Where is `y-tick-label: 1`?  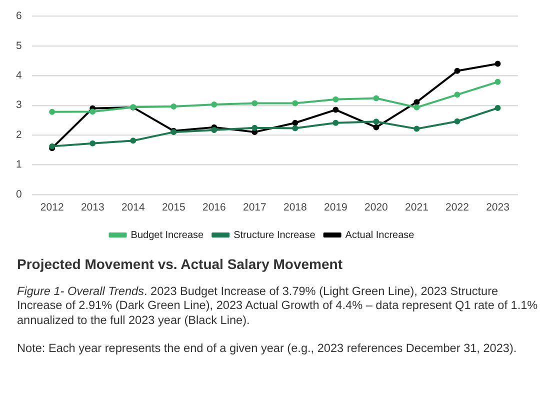 y-tick-label: 1 is located at coordinates (19, 164).